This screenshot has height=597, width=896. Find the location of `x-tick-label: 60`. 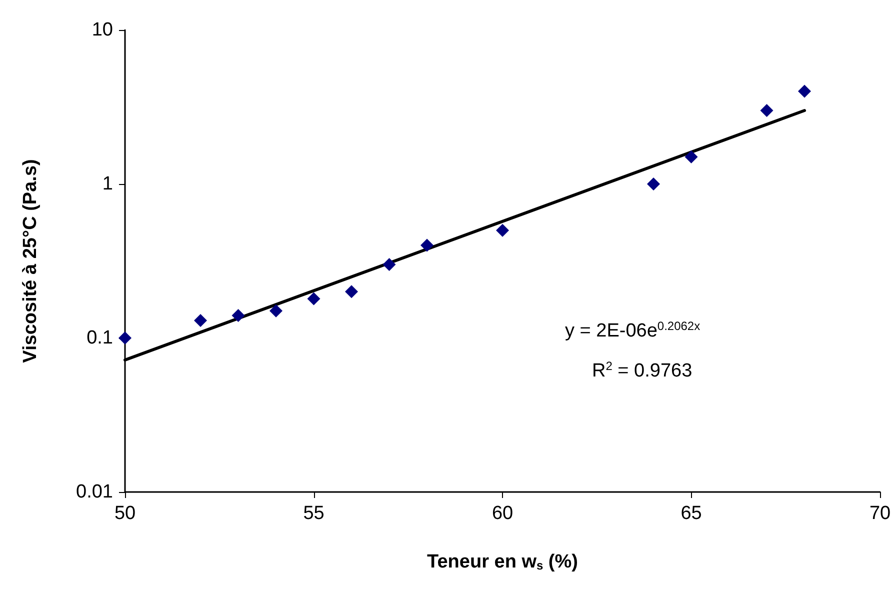

x-tick-label: 60 is located at coordinates (503, 513).